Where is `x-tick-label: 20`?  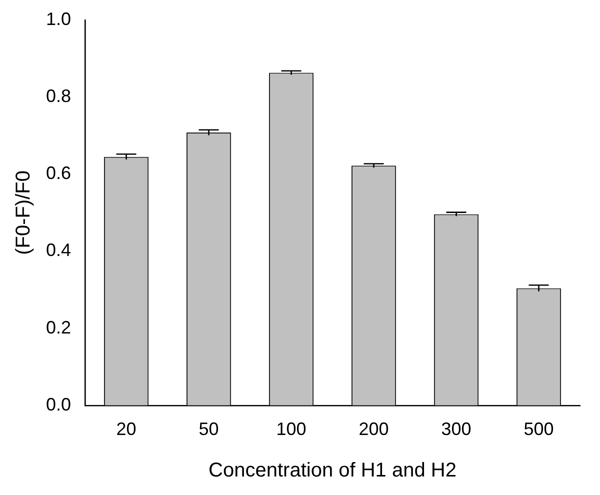 x-tick-label: 20 is located at coordinates (126, 429).